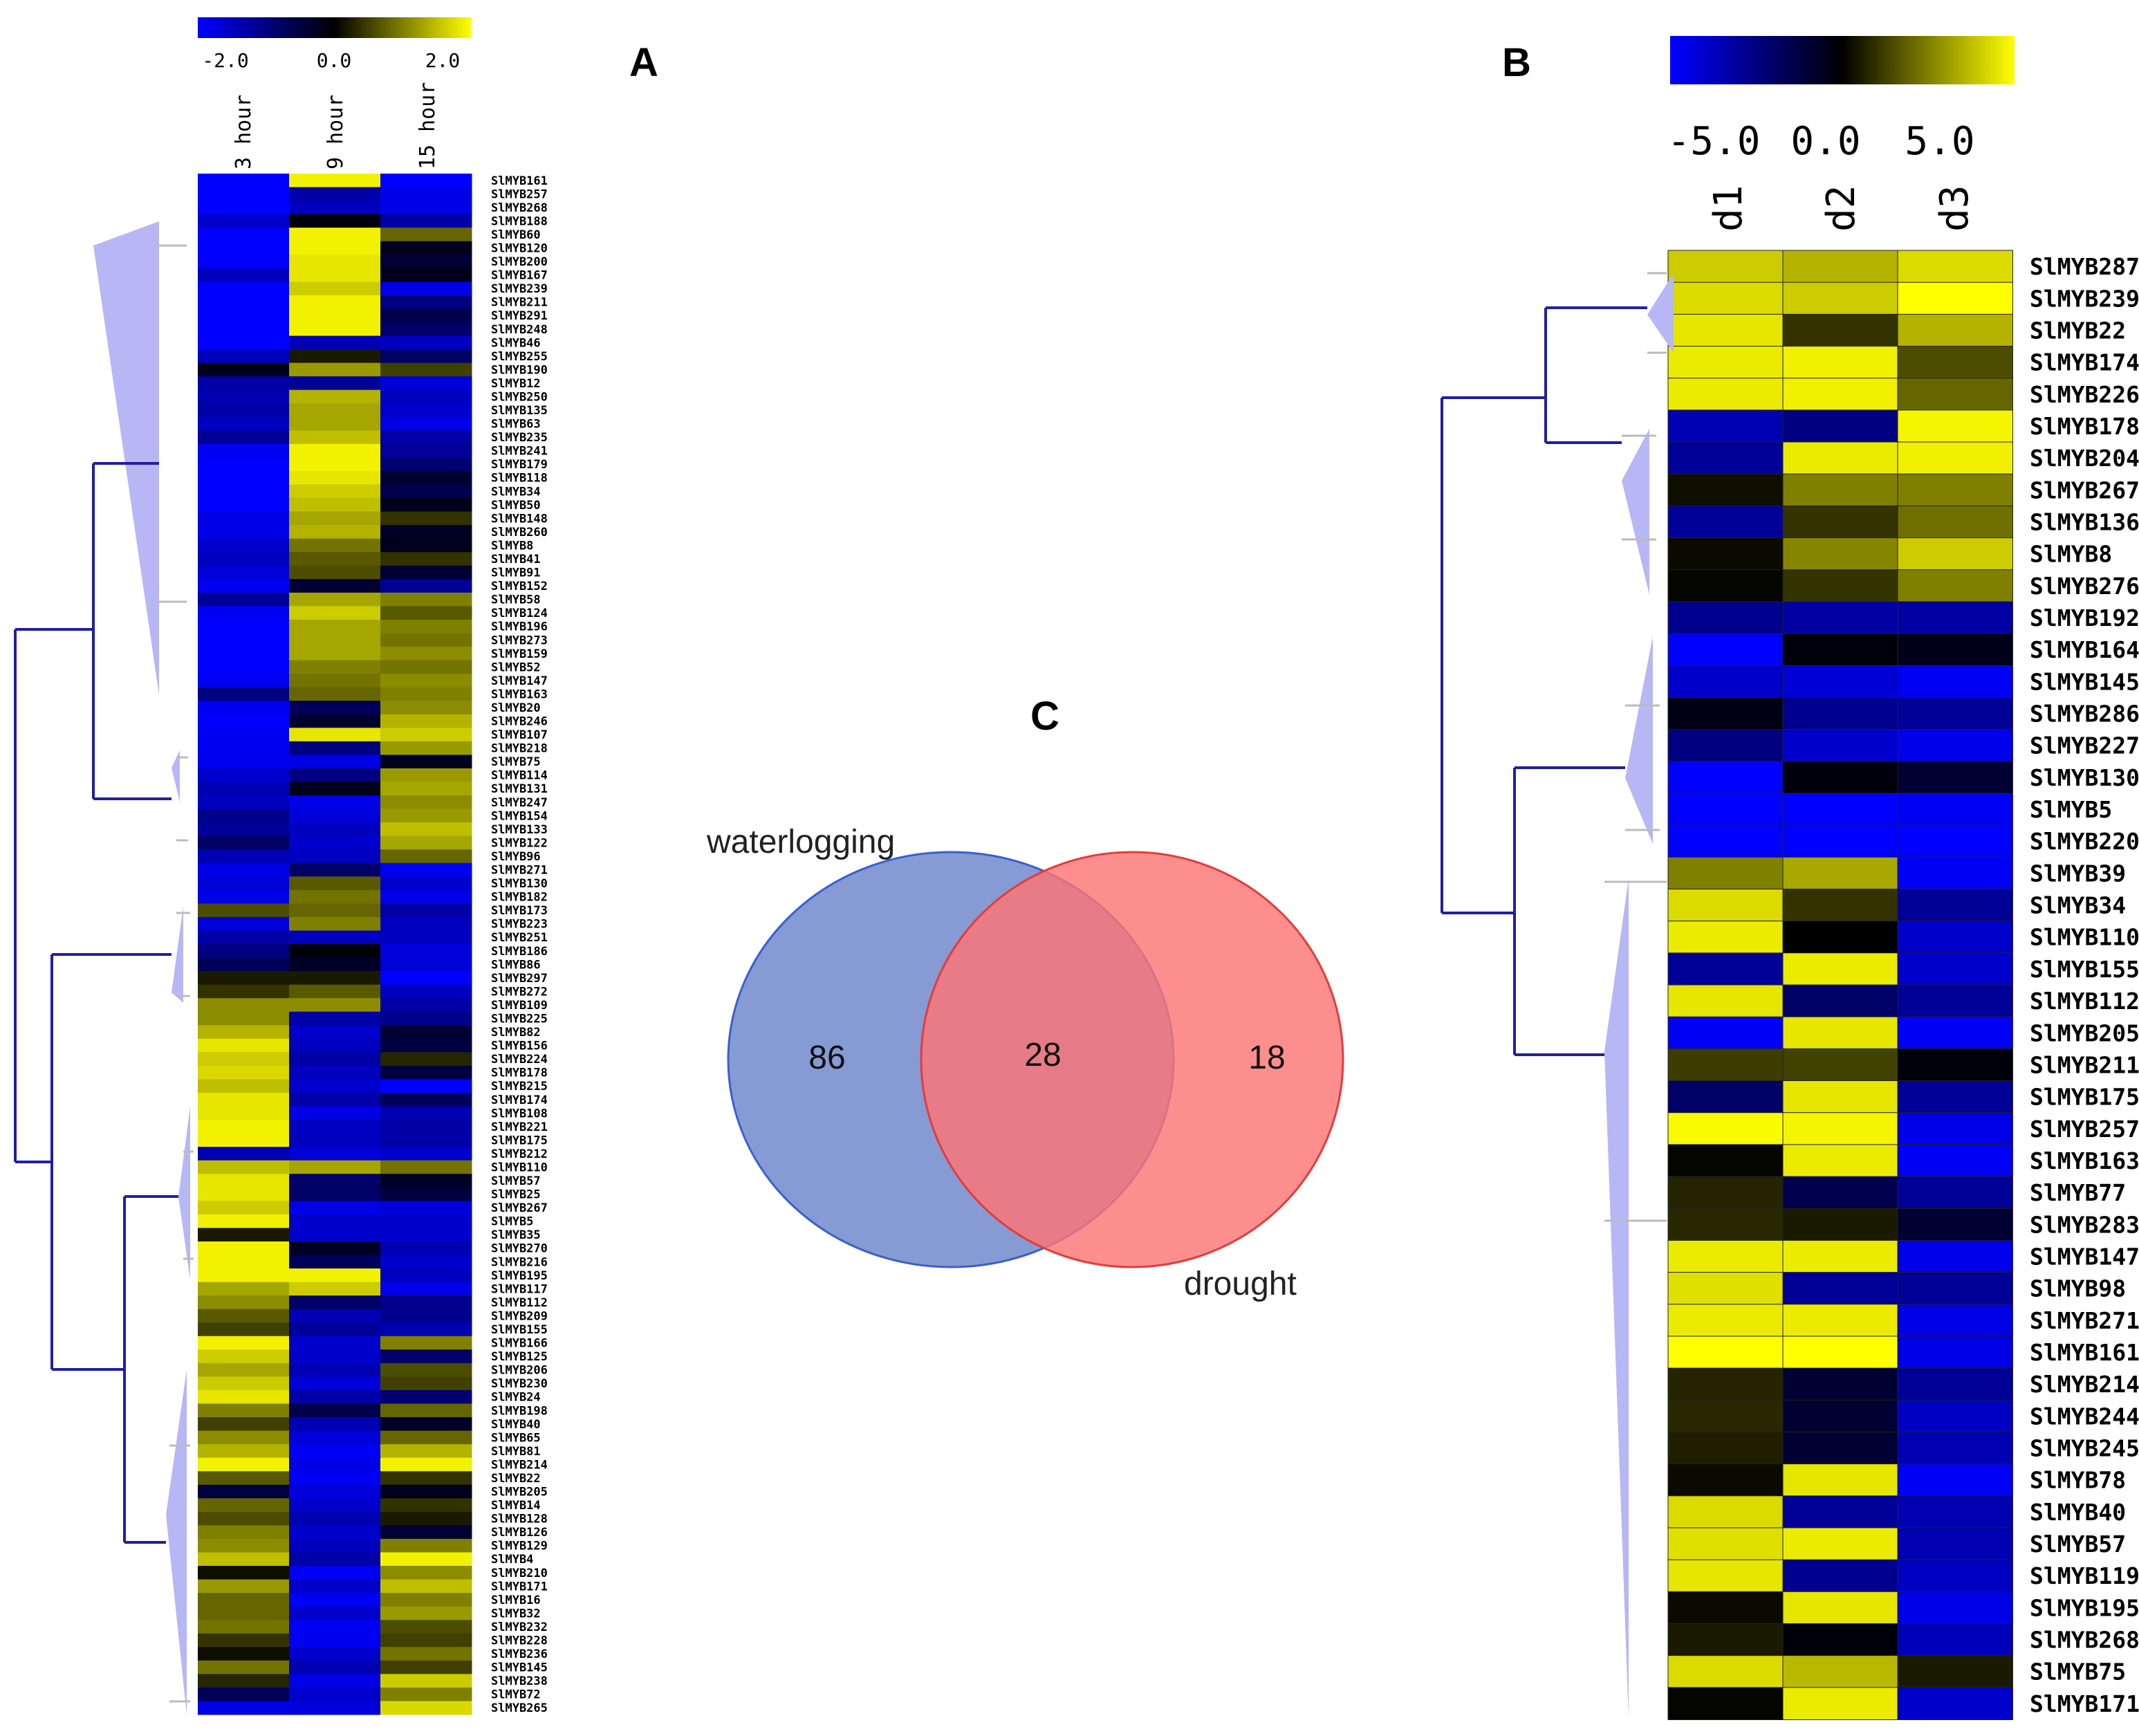 This screenshot has height=1736, width=2139. Describe the element at coordinates (2084, 649) in the screenshot. I see `heatmap-b-row-label: SlMYB164` at that location.